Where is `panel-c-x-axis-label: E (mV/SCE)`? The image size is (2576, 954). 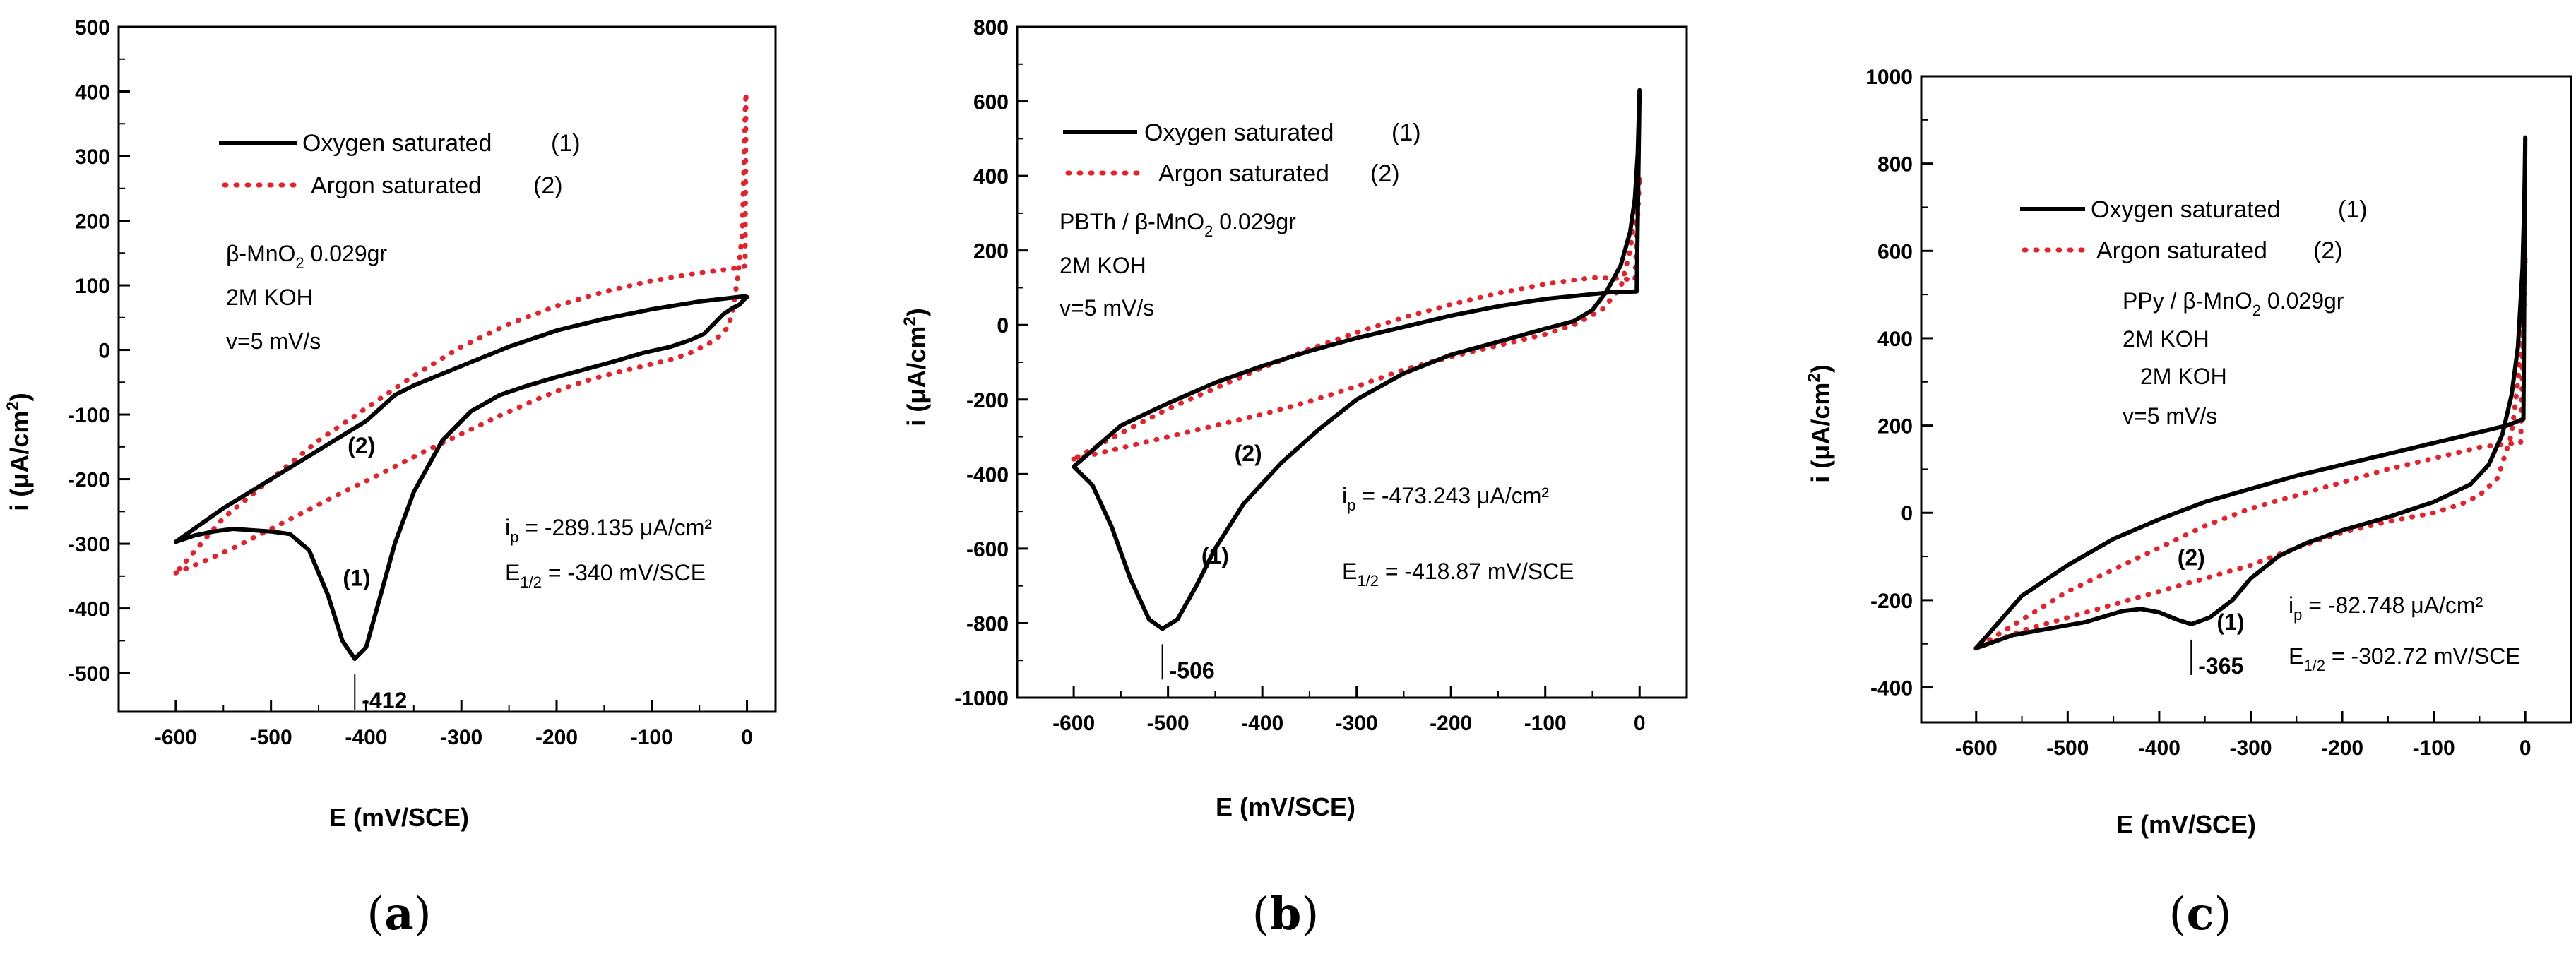 panel-c-x-axis-label: E (mV/SCE) is located at coordinates (2186, 824).